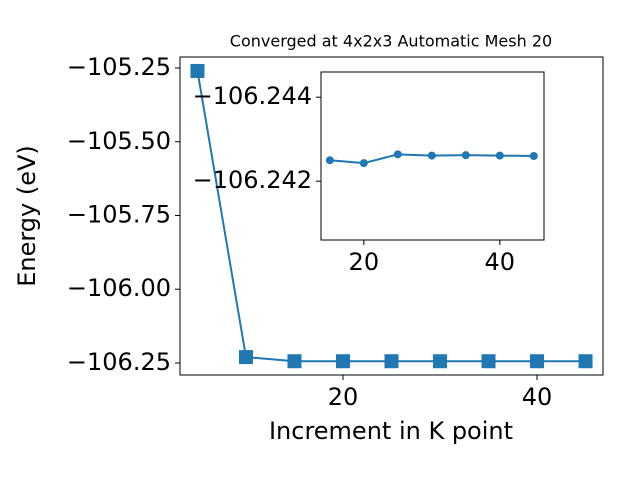 The height and width of the screenshot is (484, 640). I want to click on axes-frame, so click(432, 156).